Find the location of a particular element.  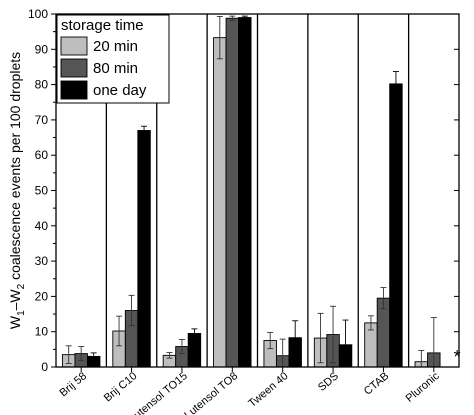

y-title-rest: coalescence events per 100 droplets is located at coordinates (15, 168).